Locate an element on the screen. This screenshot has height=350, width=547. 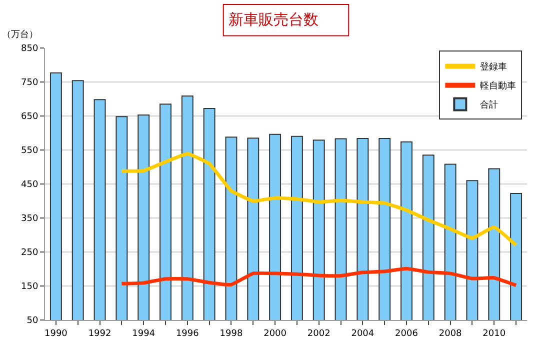
legend-label: 軽自動車 is located at coordinates (498, 86).